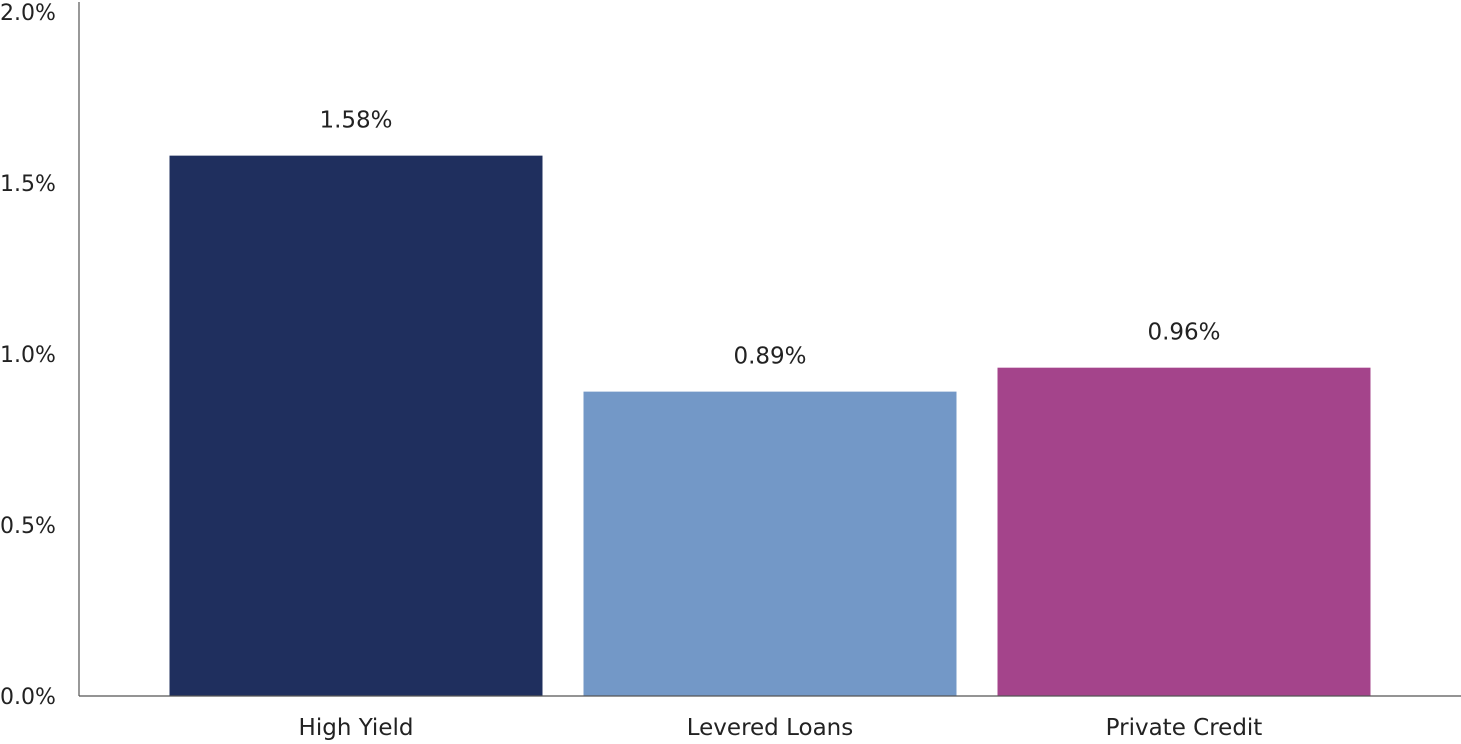  I want to click on y-axis: 0.0% 0.5% 1.0% 1.5% 2.0%, so click(40, 355).